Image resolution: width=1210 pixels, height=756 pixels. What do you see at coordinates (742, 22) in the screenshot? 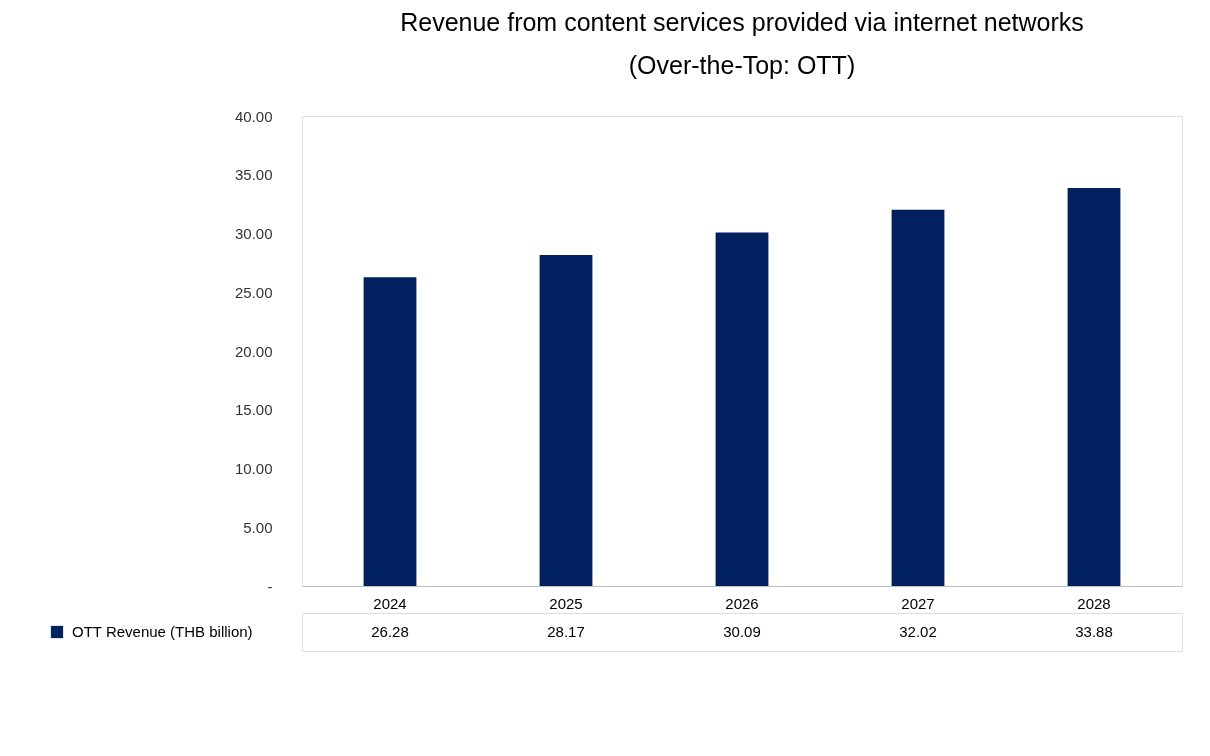
I see `chart-title: Revenue from content services provided via internet networks` at bounding box center [742, 22].